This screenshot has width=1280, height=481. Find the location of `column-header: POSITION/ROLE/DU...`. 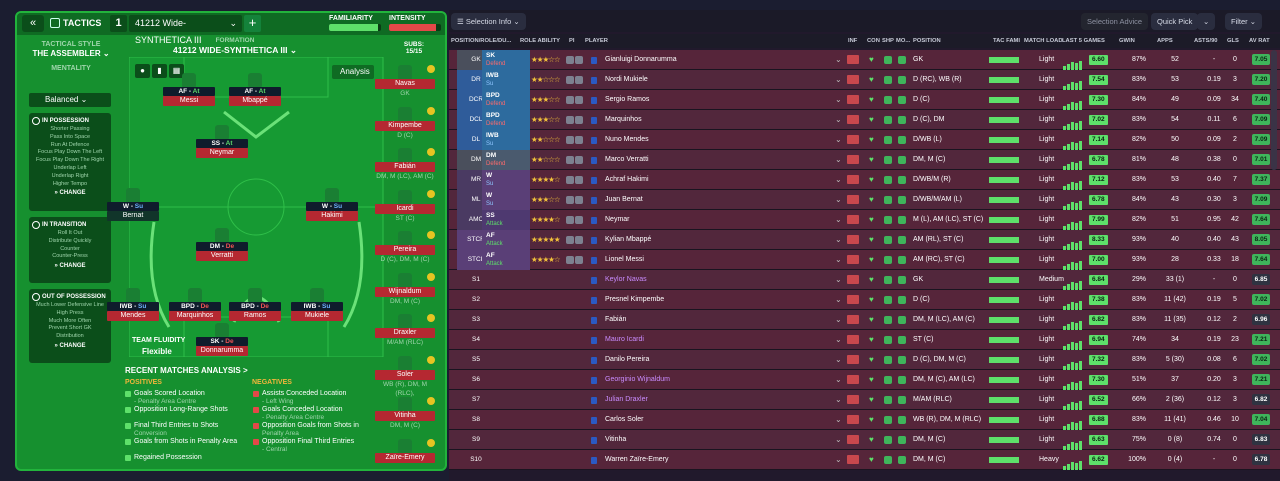

column-header: POSITION/ROLE/DU... is located at coordinates (481, 41).